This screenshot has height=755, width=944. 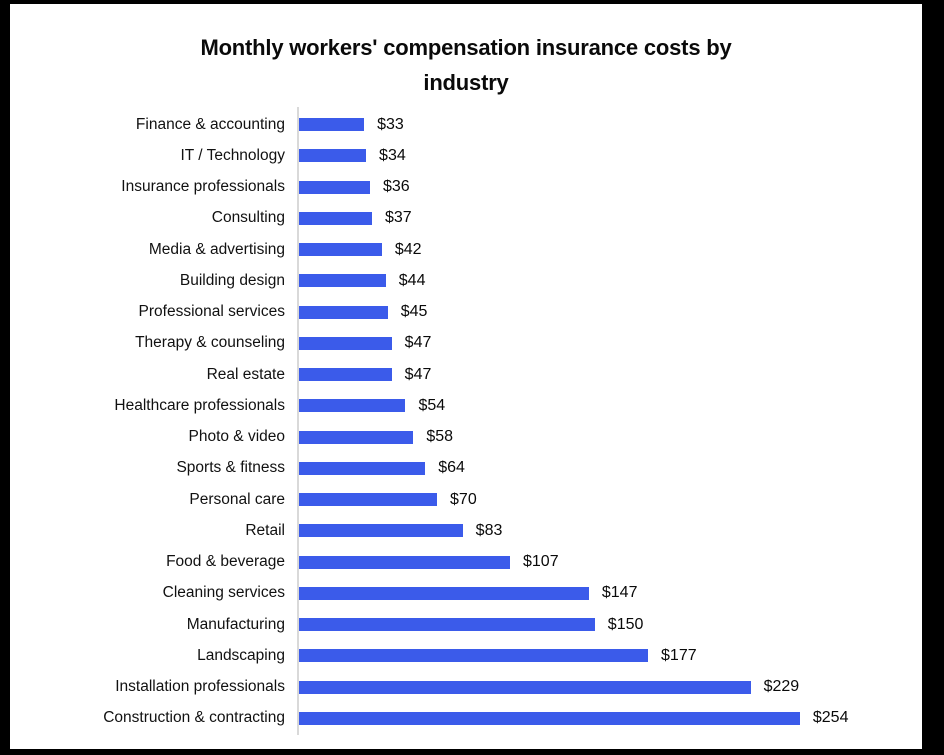 I want to click on bar-zone: $83, so click(x=609, y=530).